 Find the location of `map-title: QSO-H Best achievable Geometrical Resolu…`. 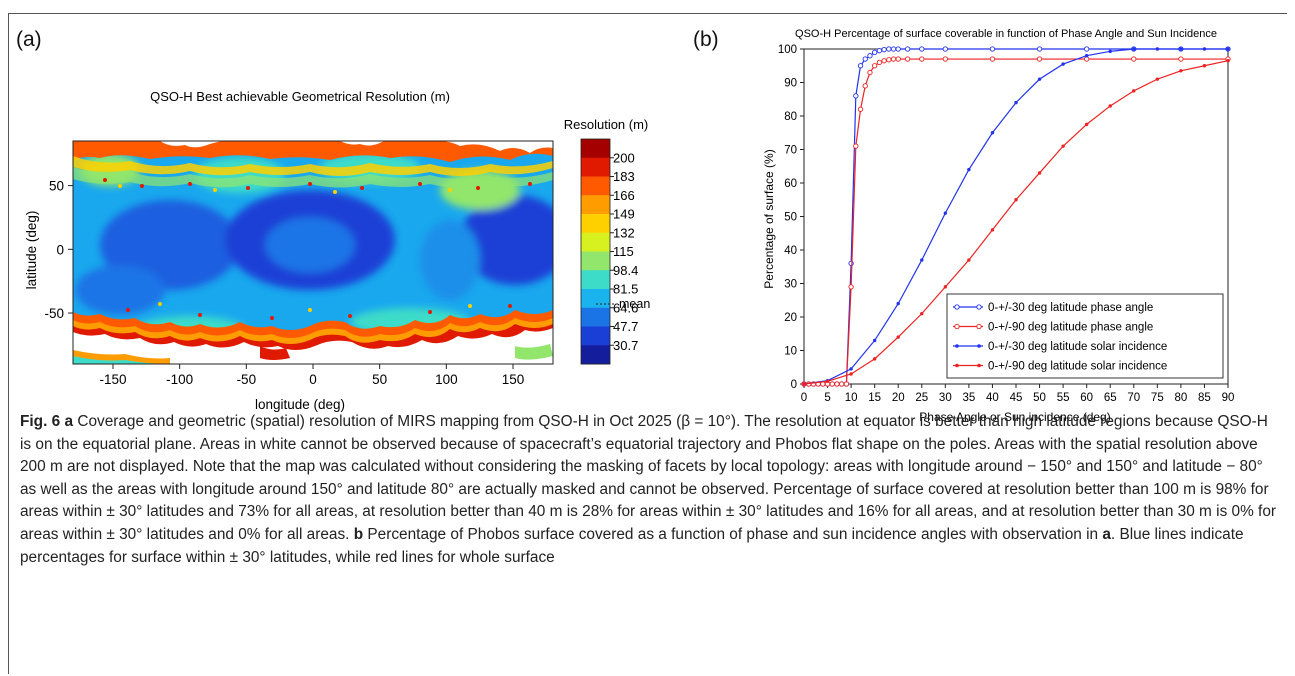

map-title: QSO-H Best achievable Geometrical Resolu… is located at coordinates (300, 96).